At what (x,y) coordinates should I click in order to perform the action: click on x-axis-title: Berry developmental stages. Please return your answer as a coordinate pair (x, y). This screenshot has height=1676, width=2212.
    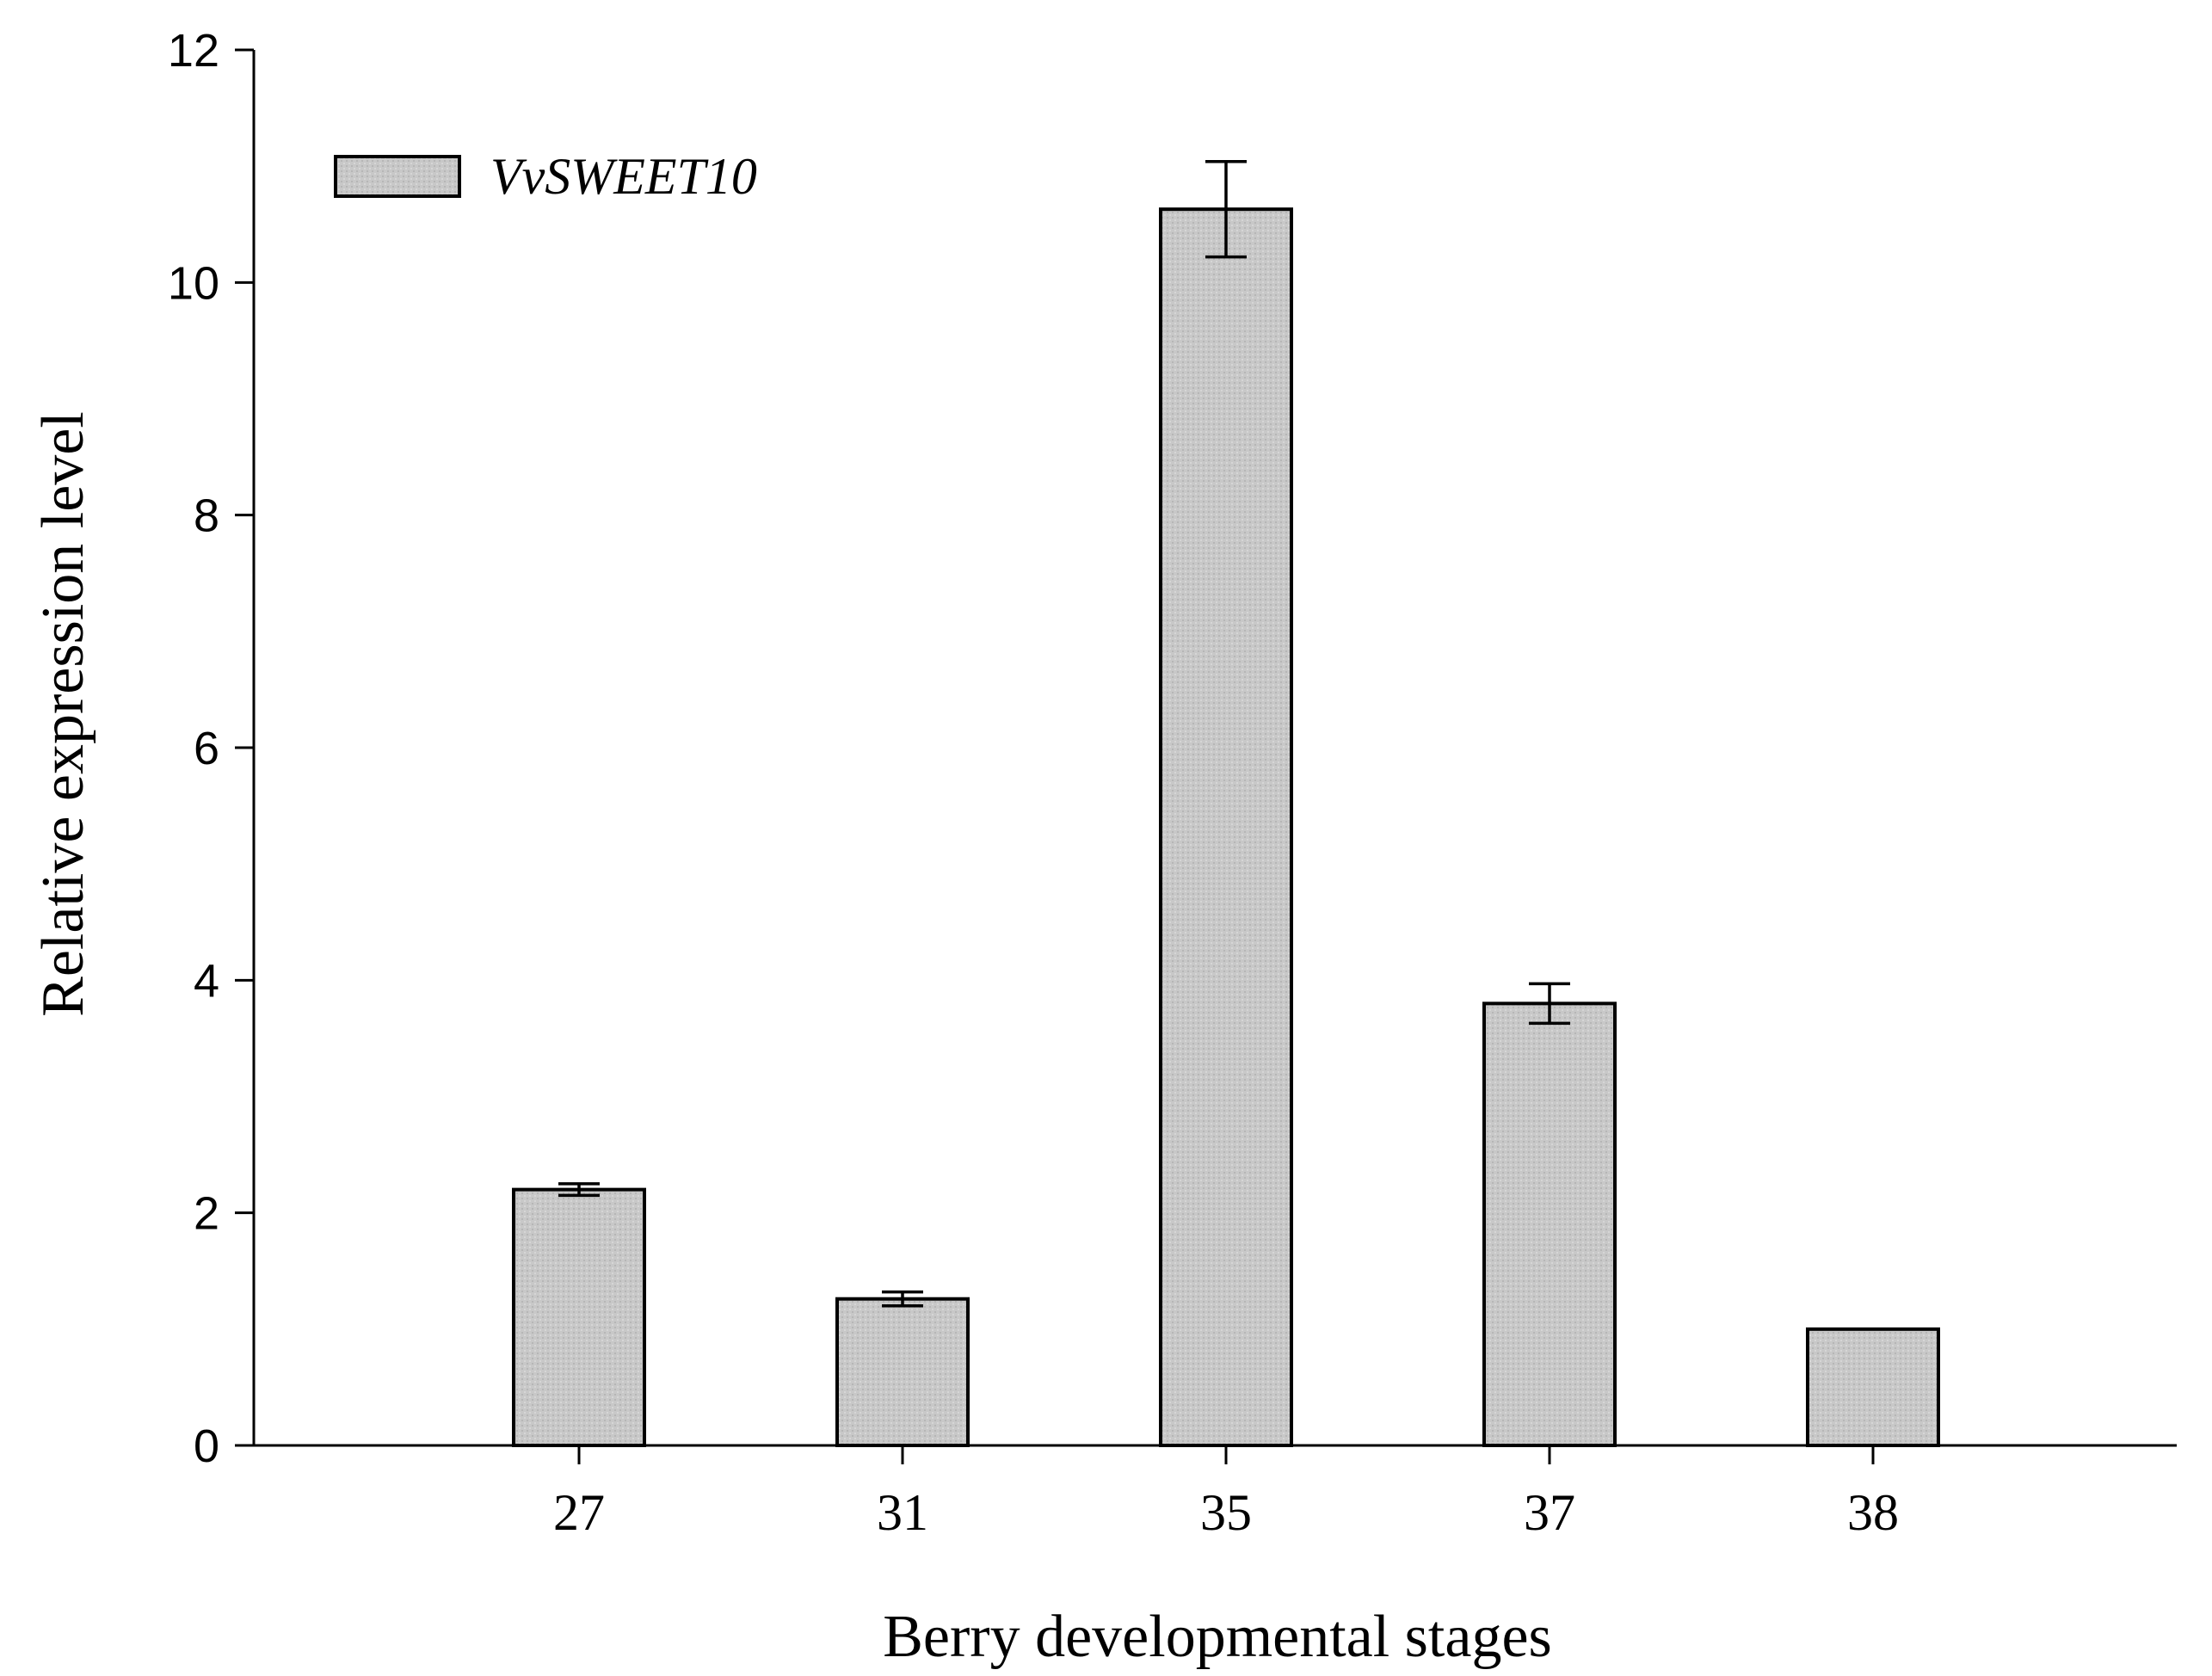
    Looking at the image, I should click on (1217, 1637).